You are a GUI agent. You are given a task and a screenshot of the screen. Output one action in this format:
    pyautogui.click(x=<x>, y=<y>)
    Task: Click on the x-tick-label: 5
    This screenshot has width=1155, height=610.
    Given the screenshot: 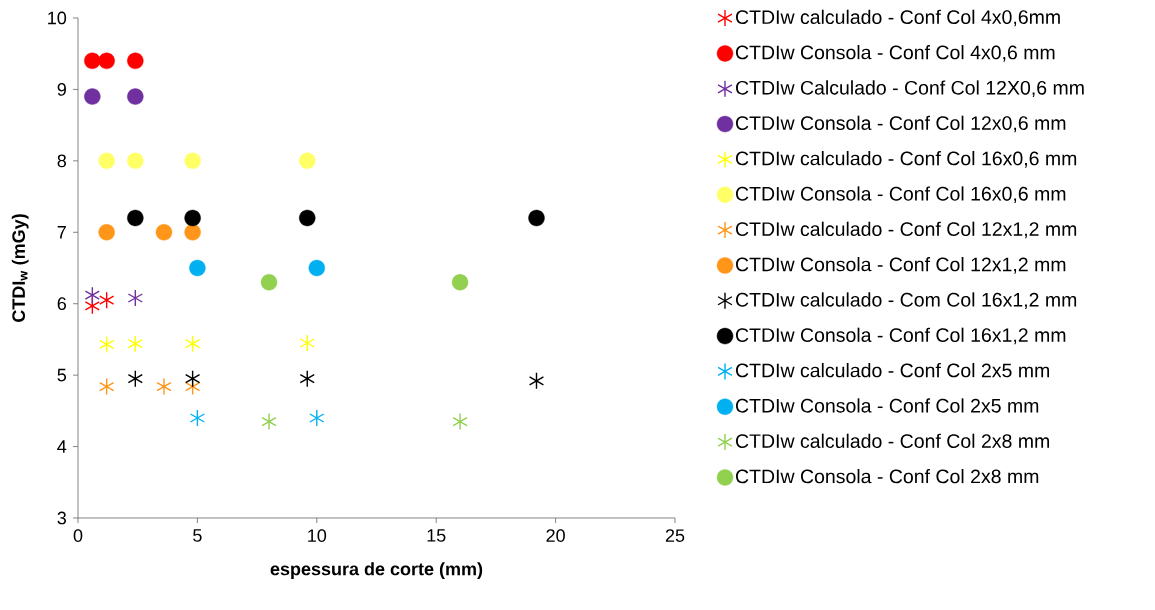 What is the action you would take?
    pyautogui.click(x=197, y=535)
    